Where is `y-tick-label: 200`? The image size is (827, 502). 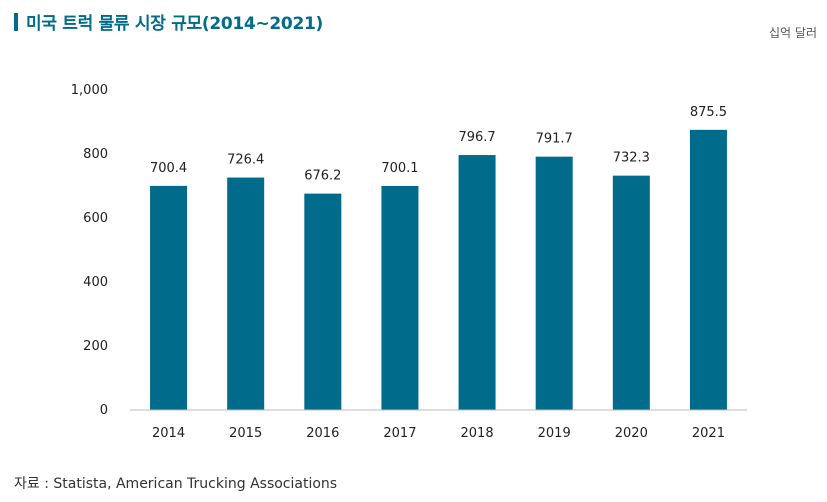 y-tick-label: 200 is located at coordinates (95, 346).